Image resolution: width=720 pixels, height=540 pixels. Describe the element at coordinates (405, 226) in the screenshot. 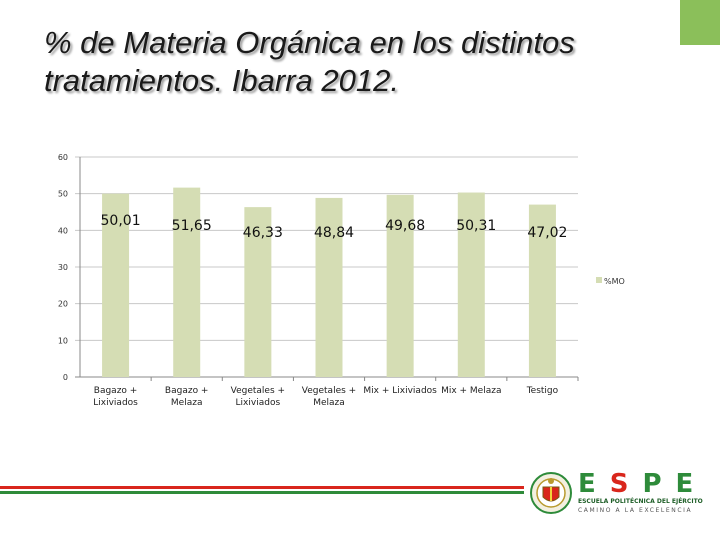

I see `data-label: 49,68` at that location.